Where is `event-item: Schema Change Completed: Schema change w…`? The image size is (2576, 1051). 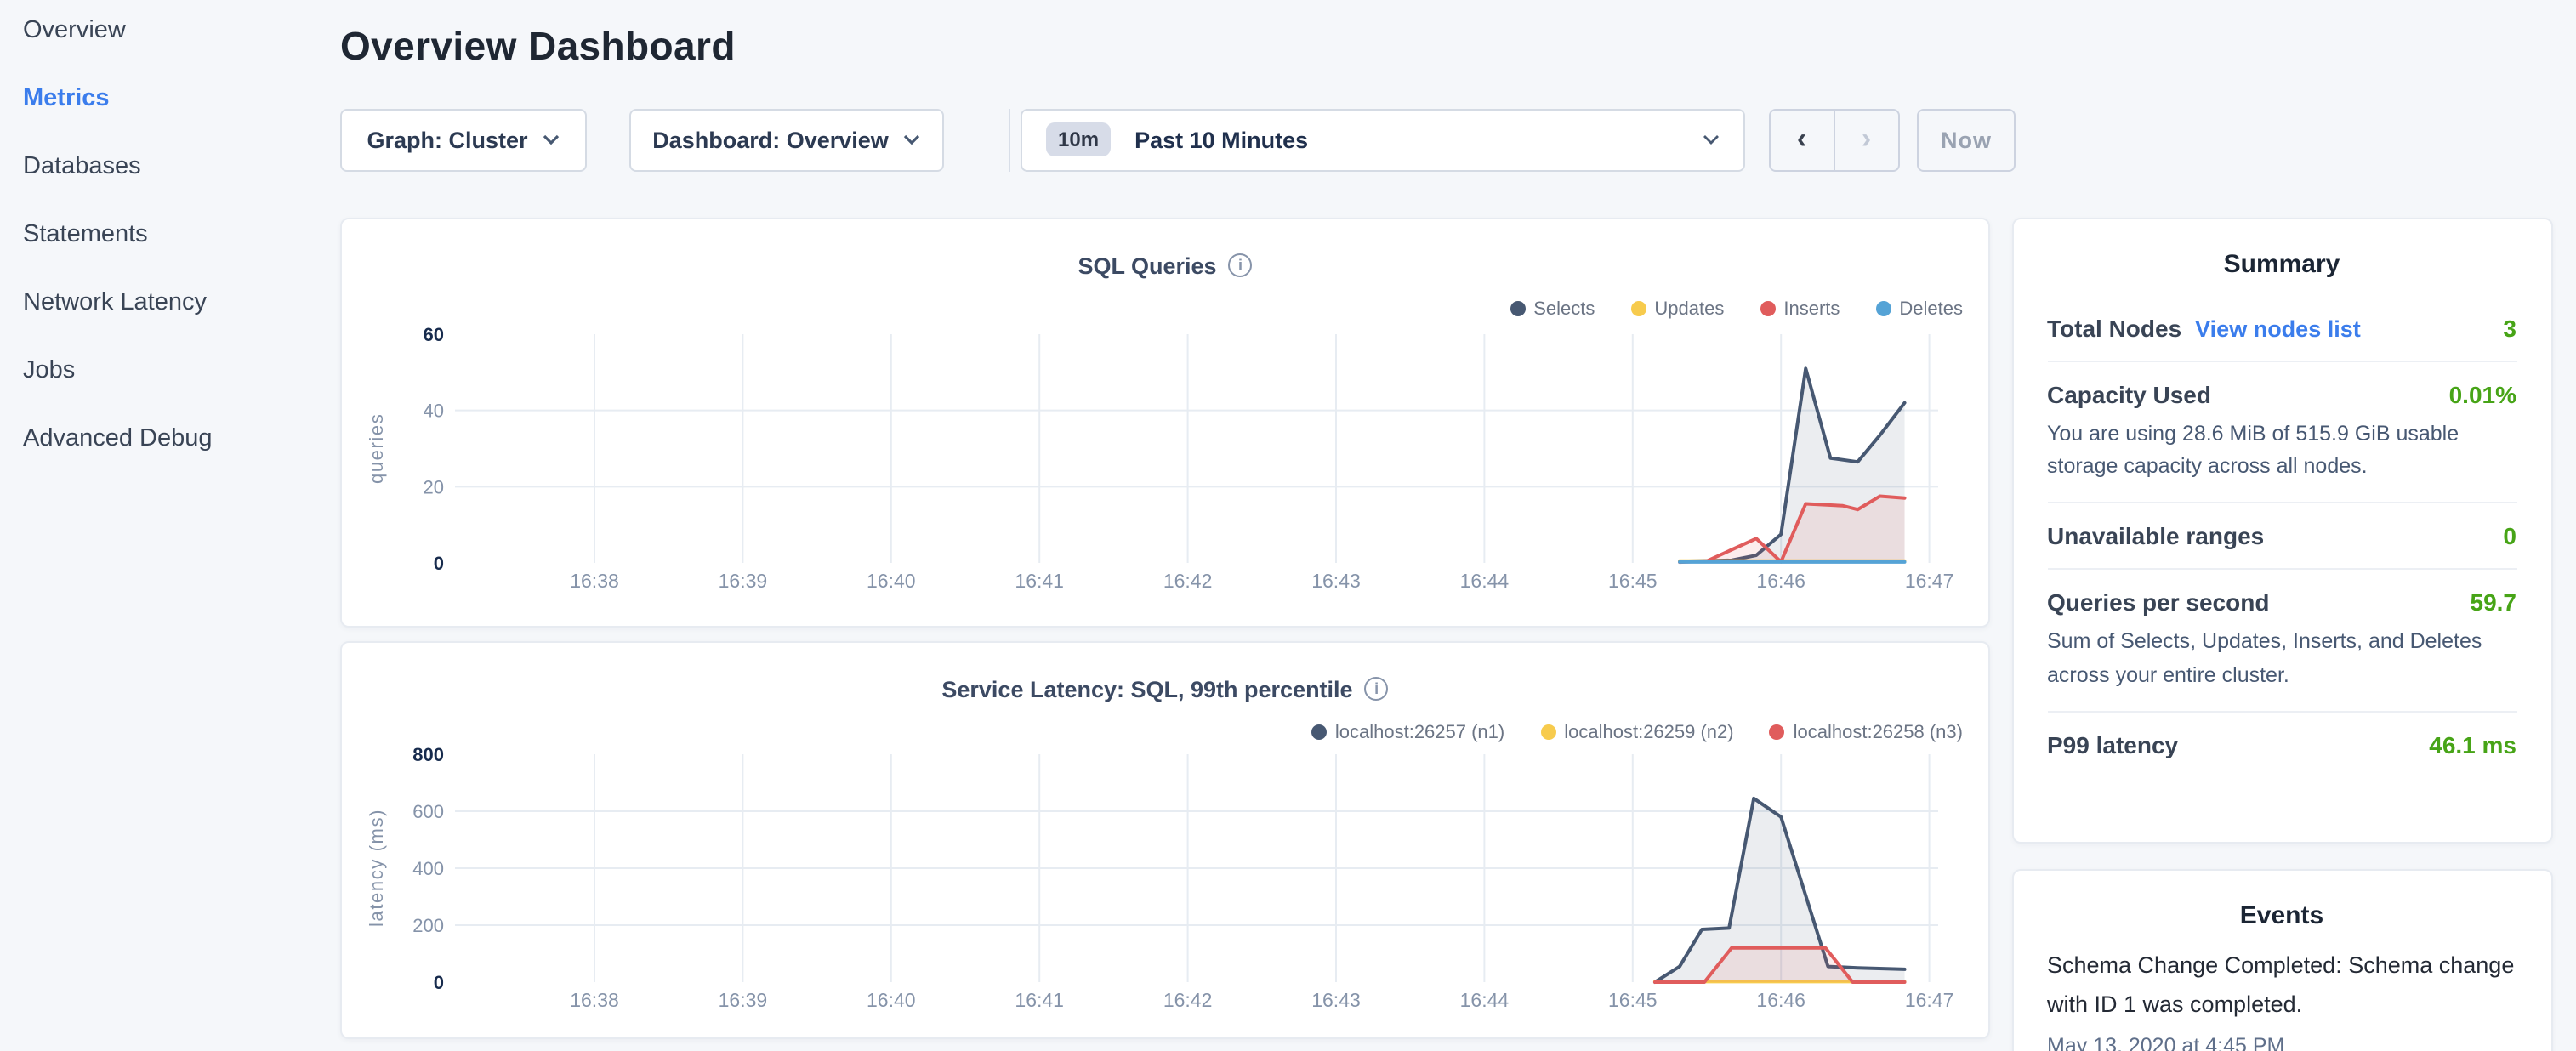 event-item: Schema Change Completed: Schema change w… is located at coordinates (2281, 999).